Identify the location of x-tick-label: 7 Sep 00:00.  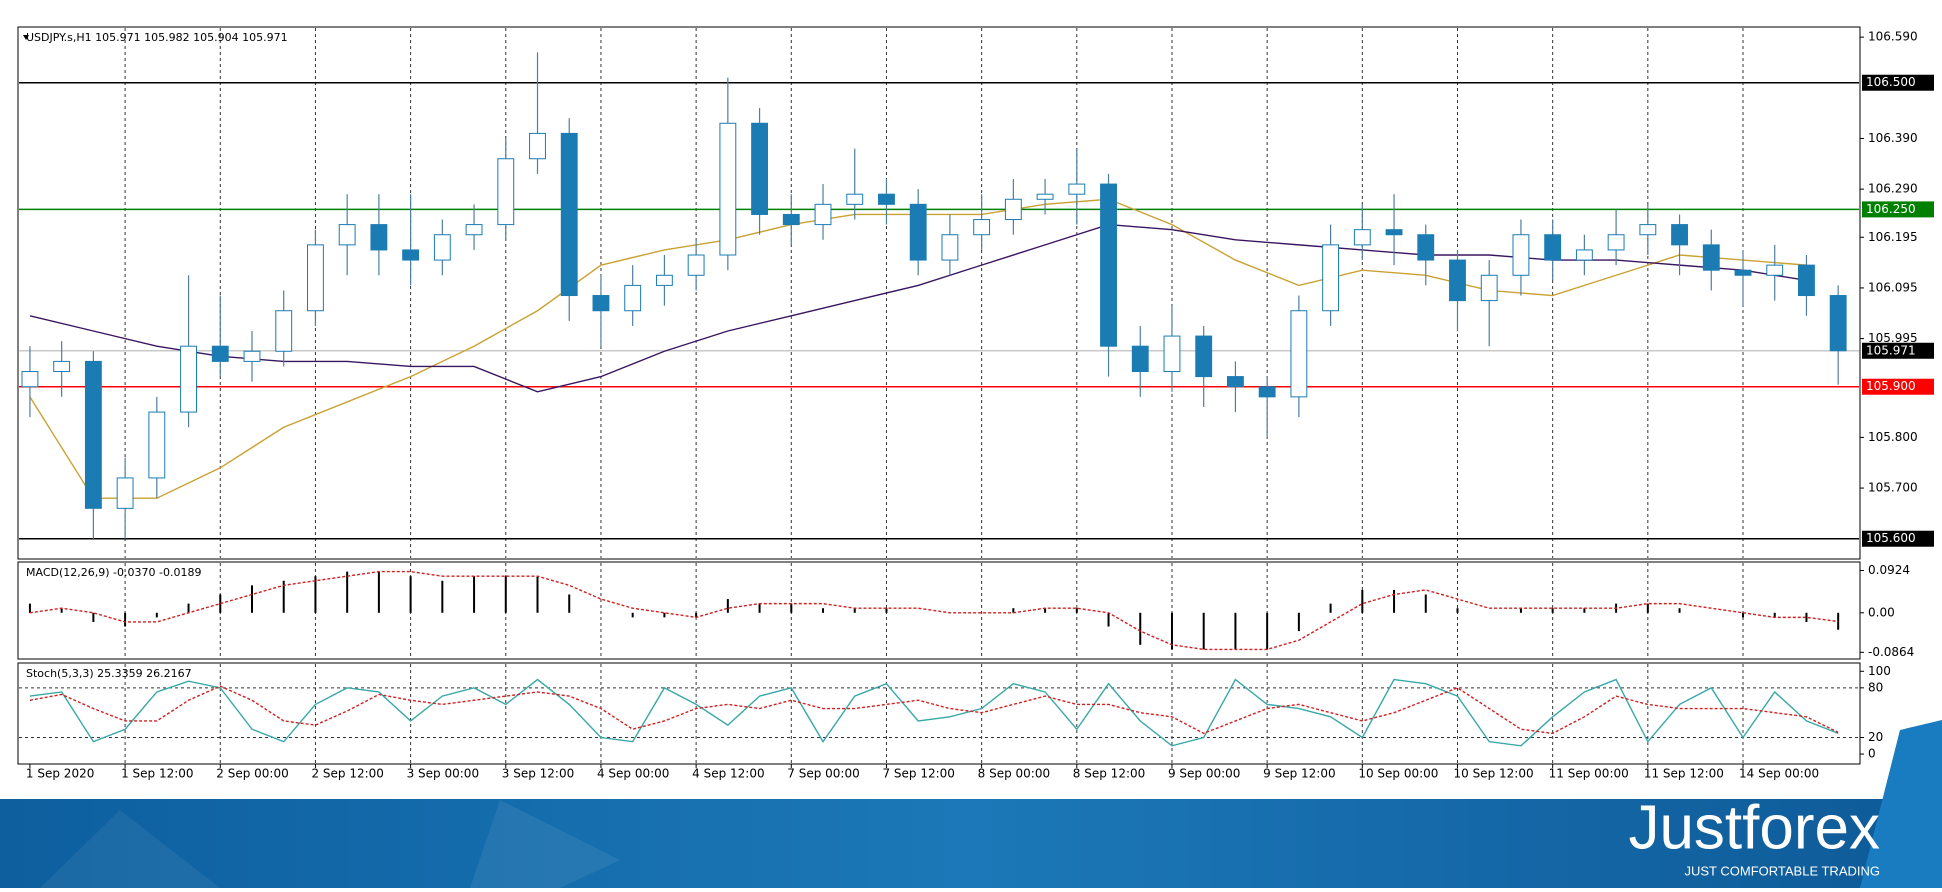
(823, 774).